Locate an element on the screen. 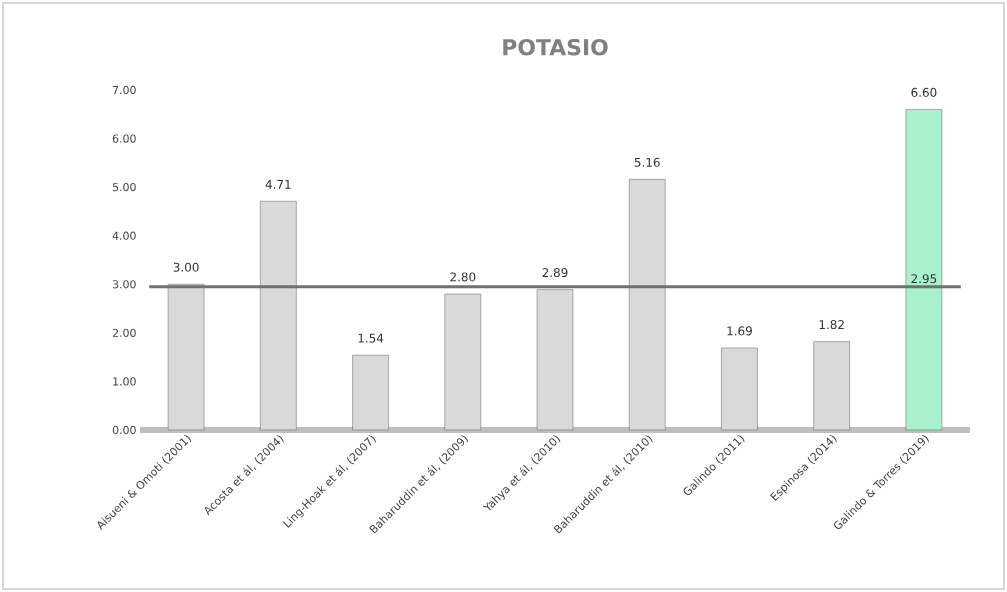 The image size is (1007, 592). y-tick-label: 1.00 is located at coordinates (124, 381).